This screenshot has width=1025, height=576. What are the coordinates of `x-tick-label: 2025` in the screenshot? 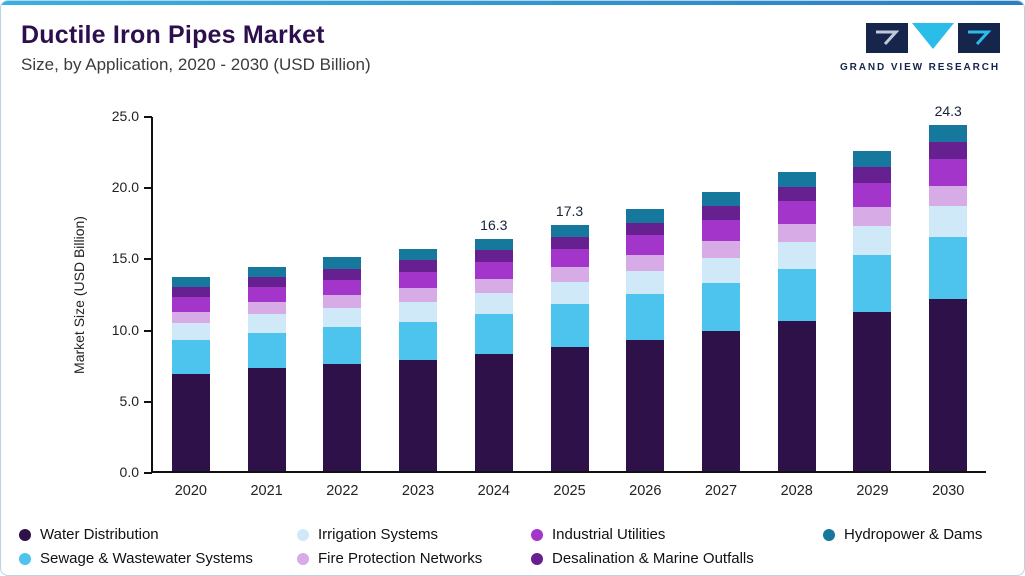 It's located at (569, 491).